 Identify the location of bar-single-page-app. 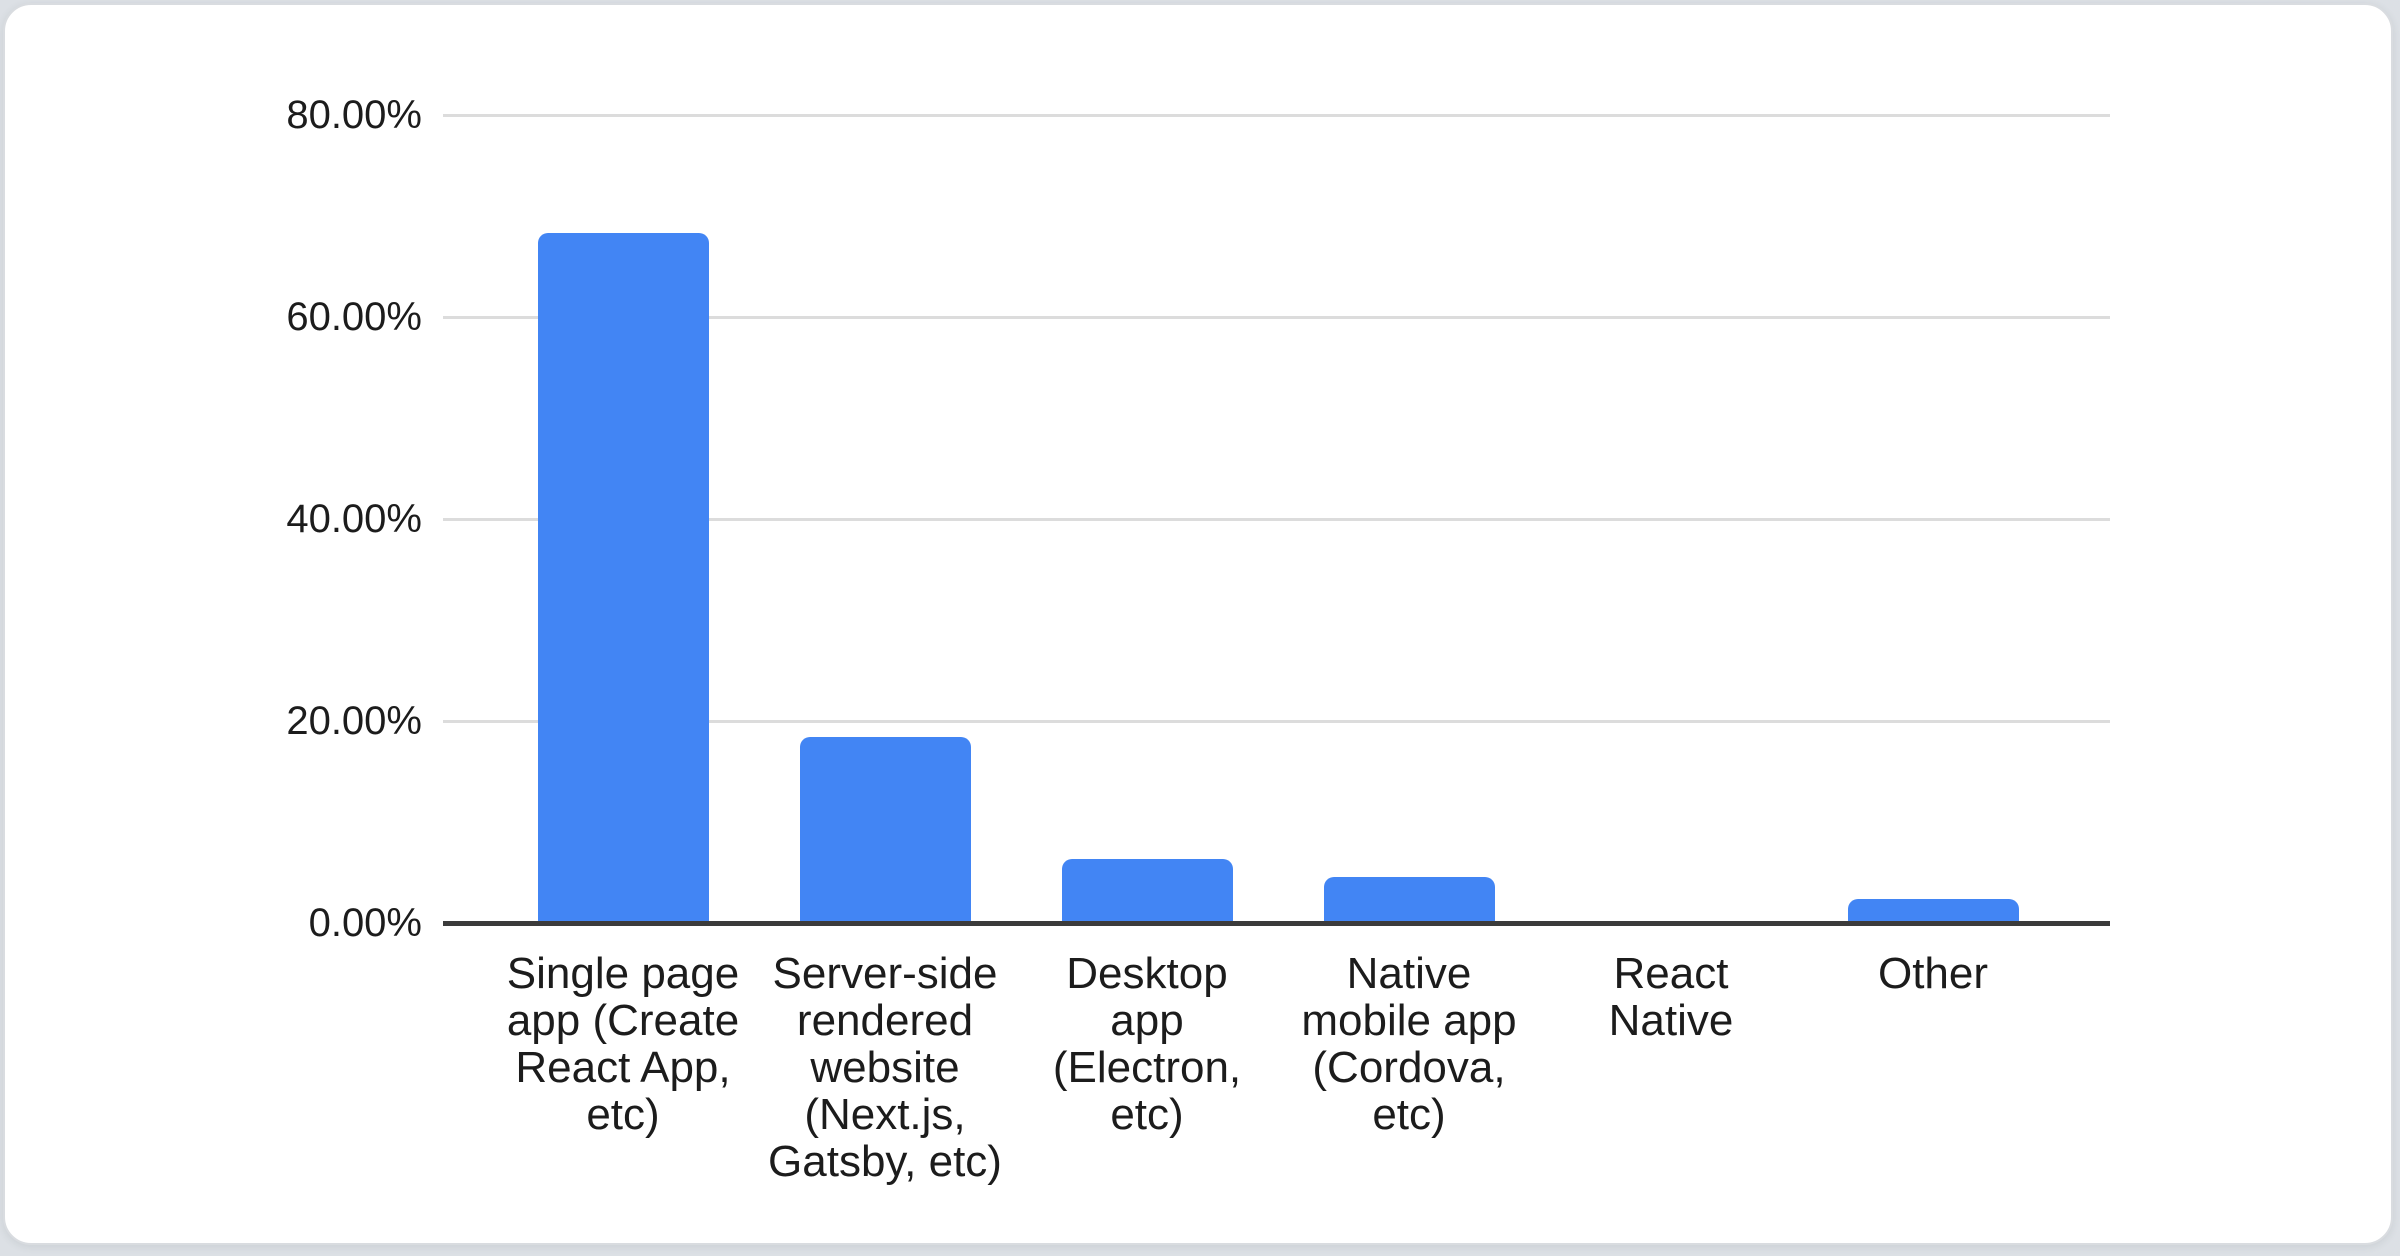
(623, 578).